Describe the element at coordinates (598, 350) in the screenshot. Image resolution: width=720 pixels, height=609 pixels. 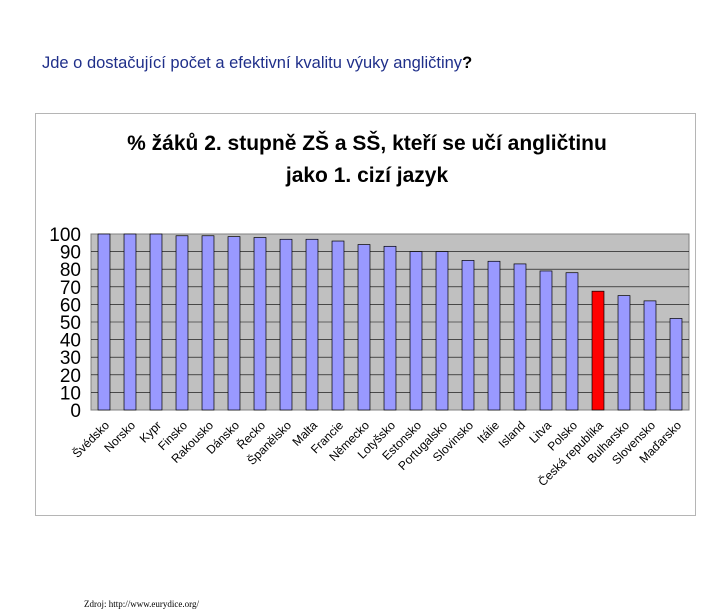
I see `bar-ceska-republika` at that location.